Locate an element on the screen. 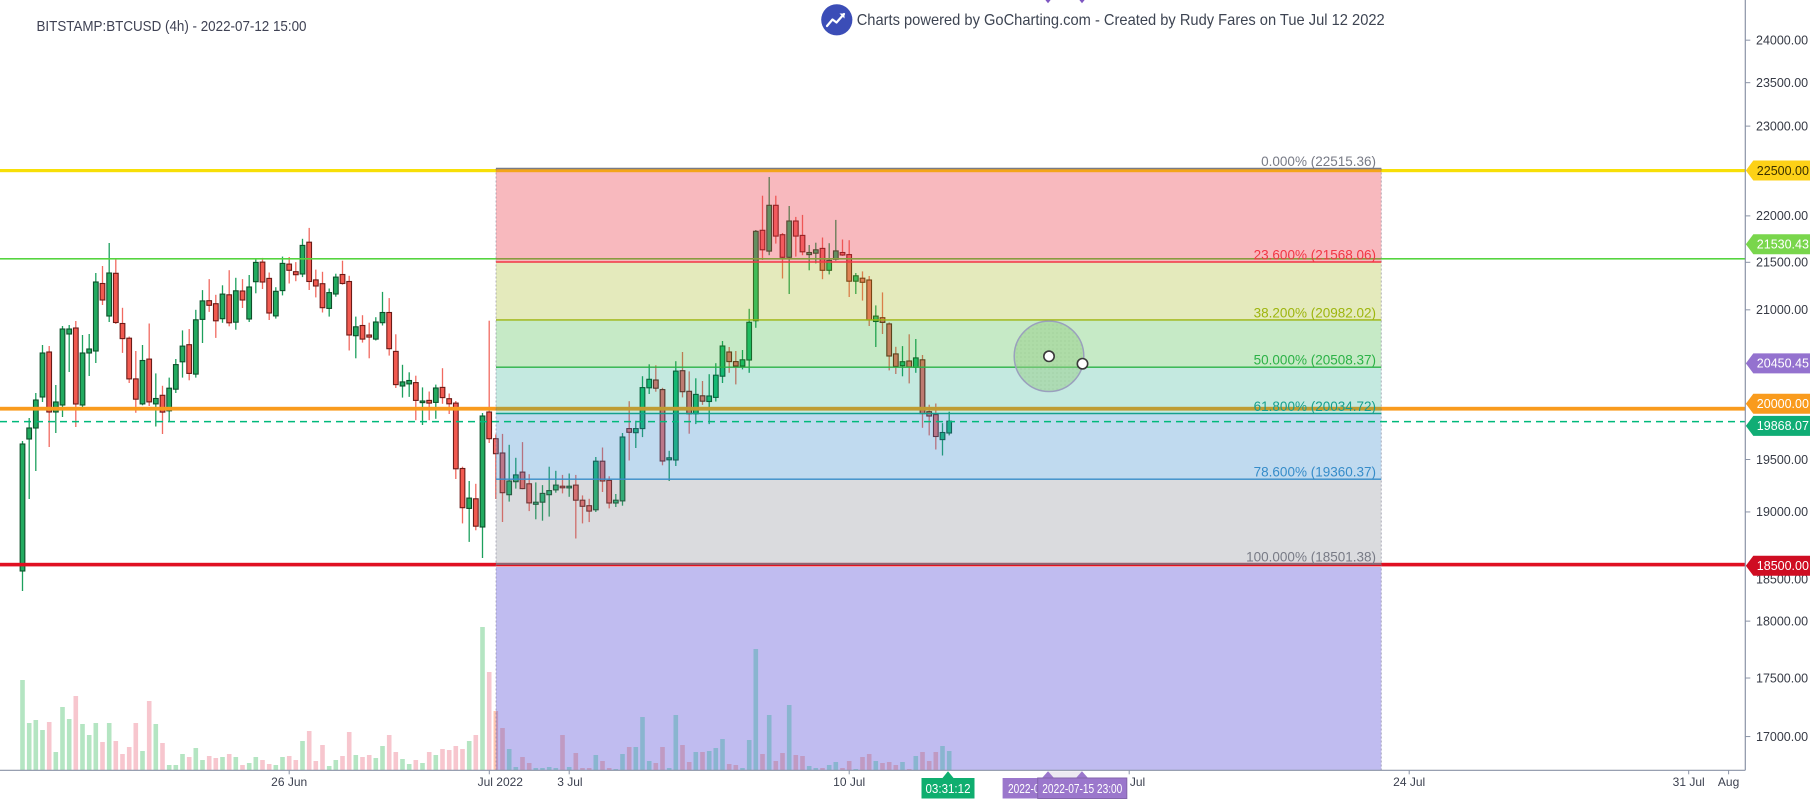 The width and height of the screenshot is (1813, 804). svg-text: 50.000% (20508.37) is located at coordinates (1315, 360).